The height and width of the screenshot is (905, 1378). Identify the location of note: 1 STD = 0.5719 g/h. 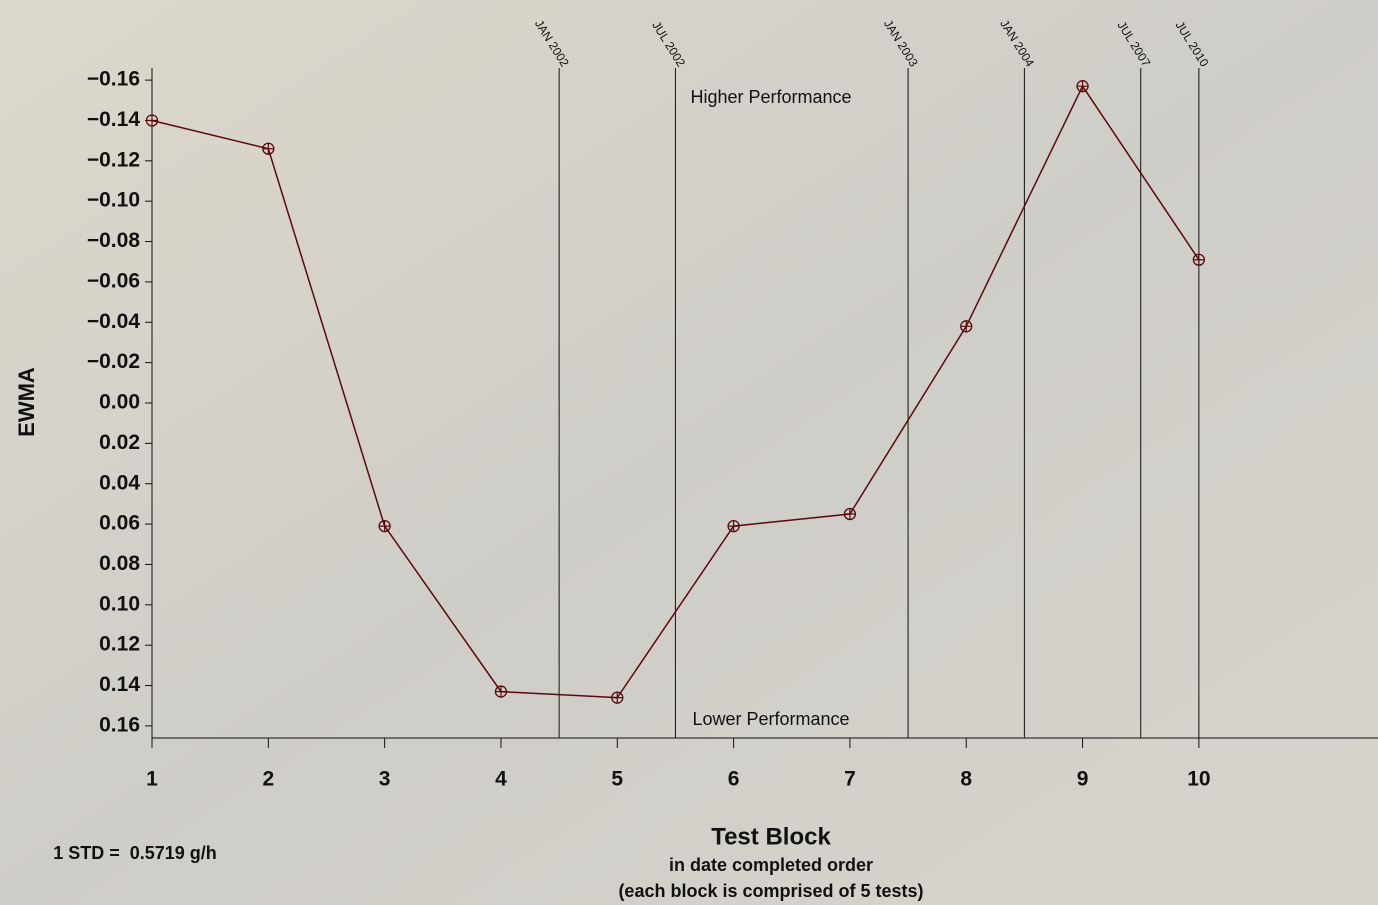
(135, 853).